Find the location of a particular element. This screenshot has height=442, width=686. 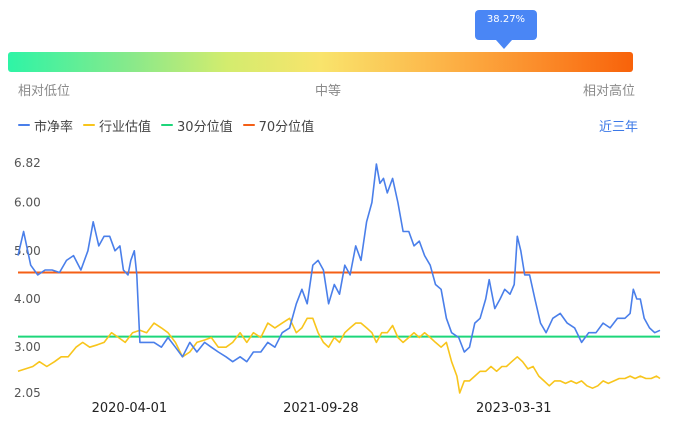

label-mid: 中等 is located at coordinates (328, 91).